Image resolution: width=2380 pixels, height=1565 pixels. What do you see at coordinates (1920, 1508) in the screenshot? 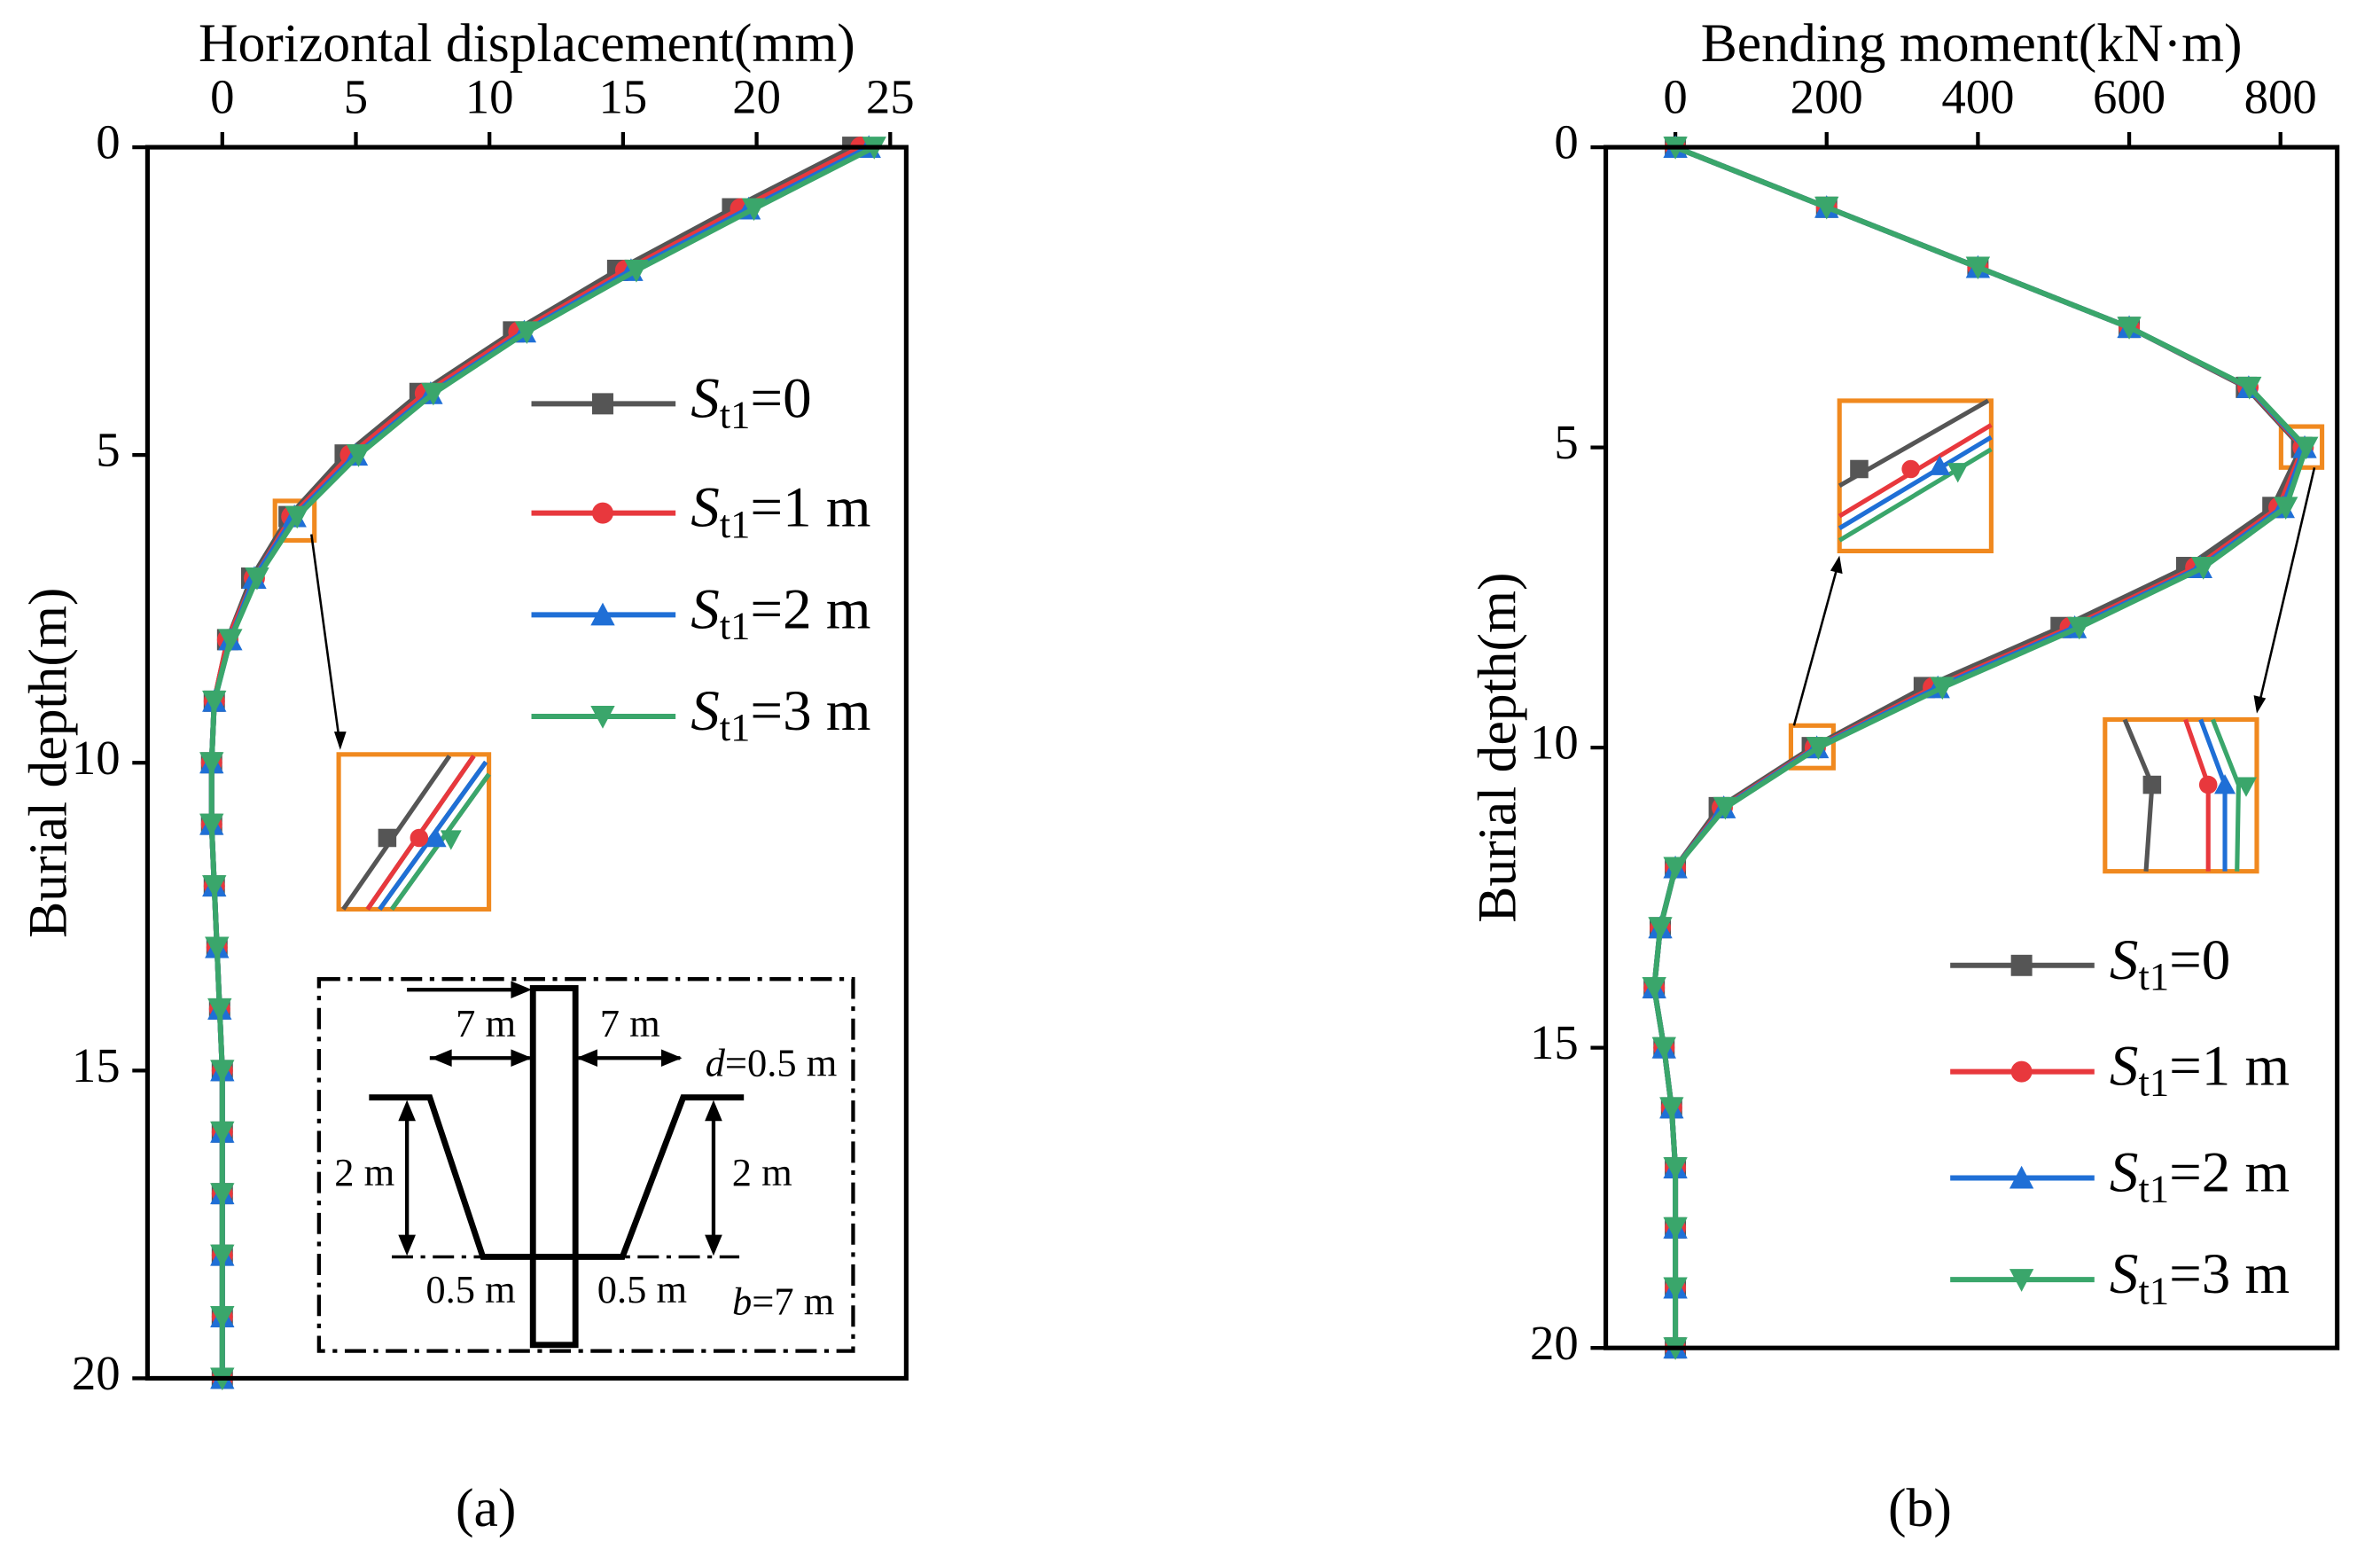
I see `panel-label: (b)` at bounding box center [1920, 1508].